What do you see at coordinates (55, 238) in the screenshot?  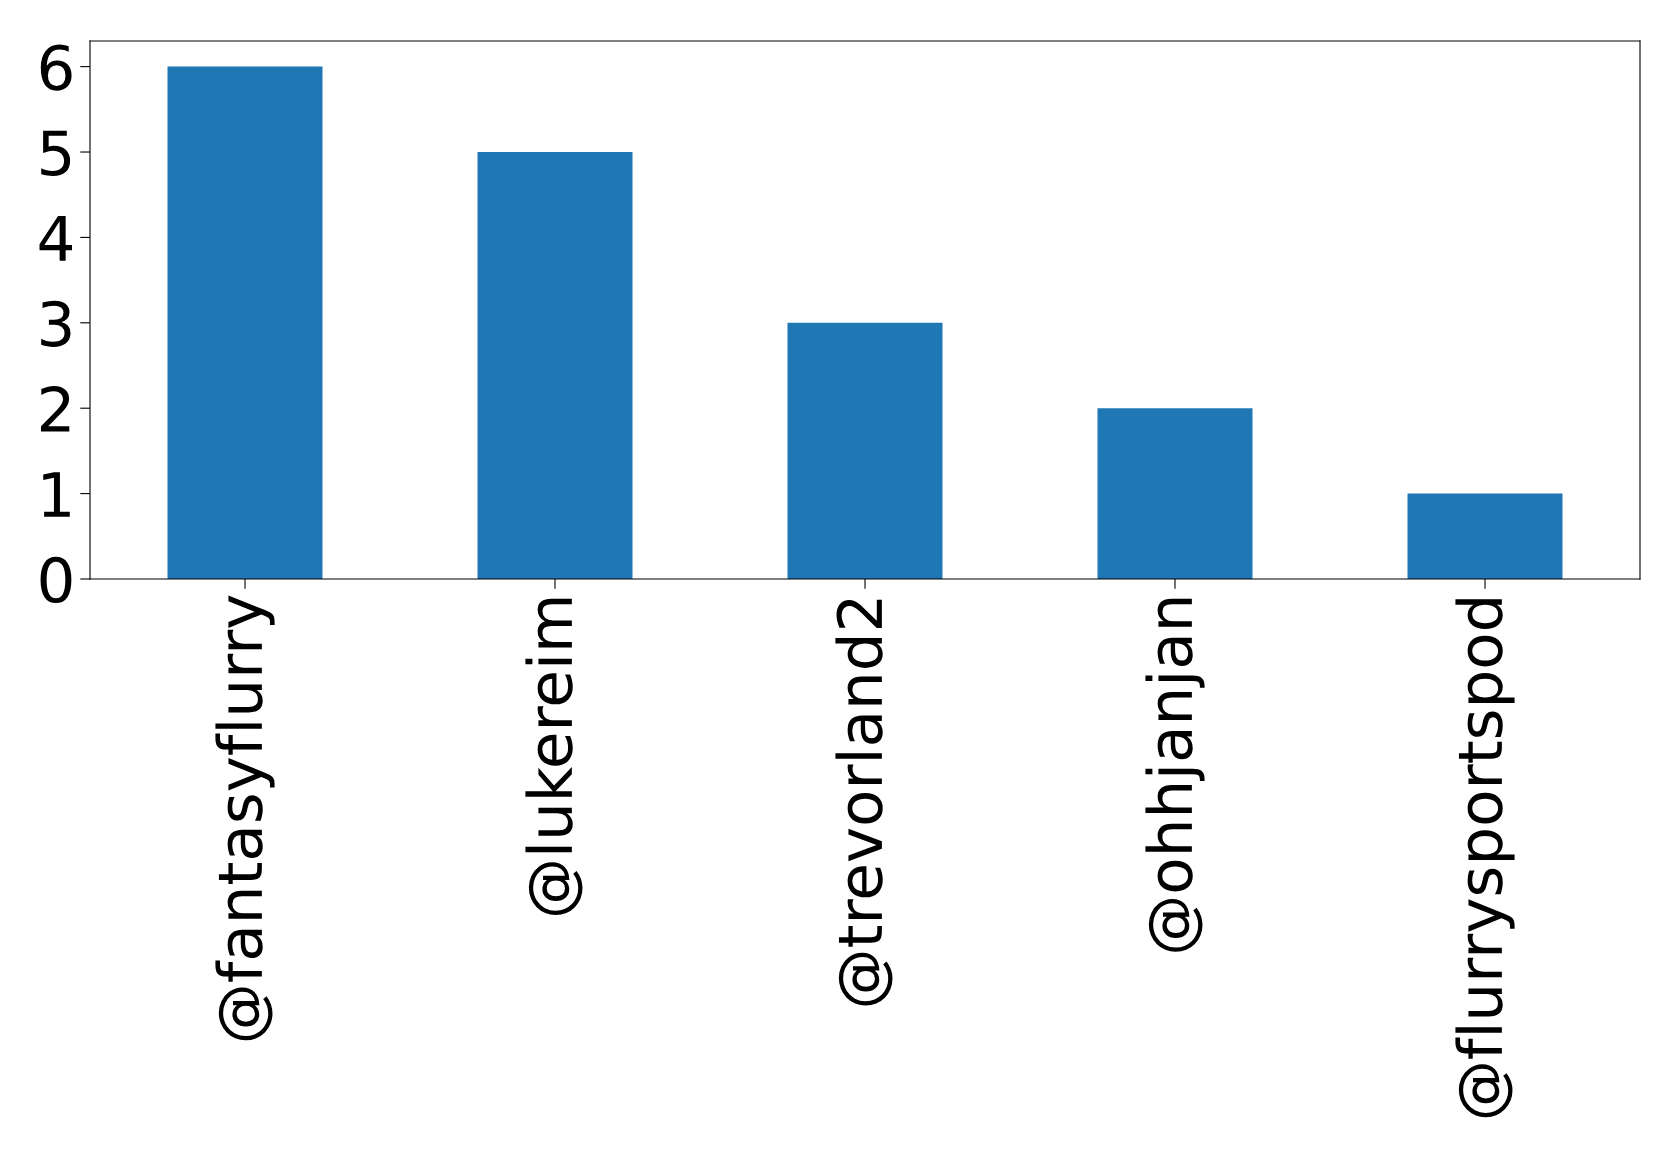 I see `y-tick-label: 4` at bounding box center [55, 238].